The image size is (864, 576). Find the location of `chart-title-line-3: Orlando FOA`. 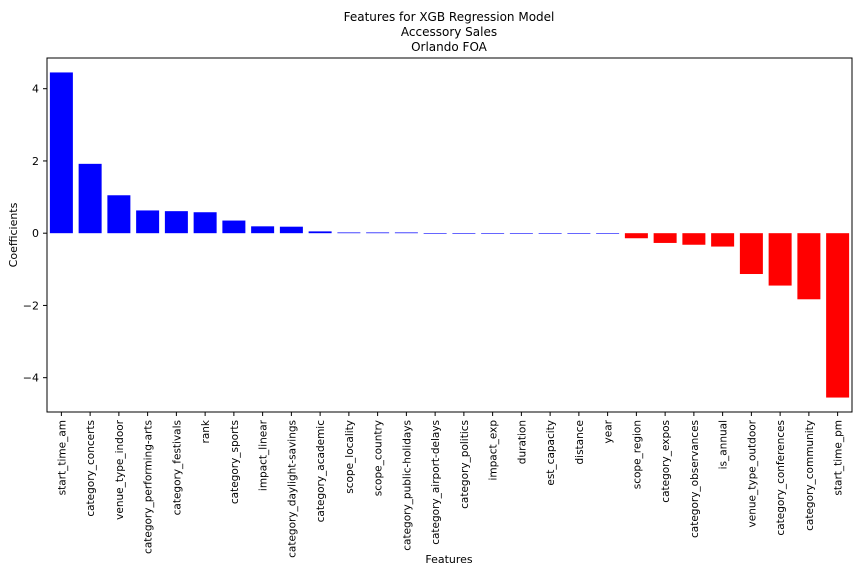

chart-title-line-3: Orlando FOA is located at coordinates (449, 47).